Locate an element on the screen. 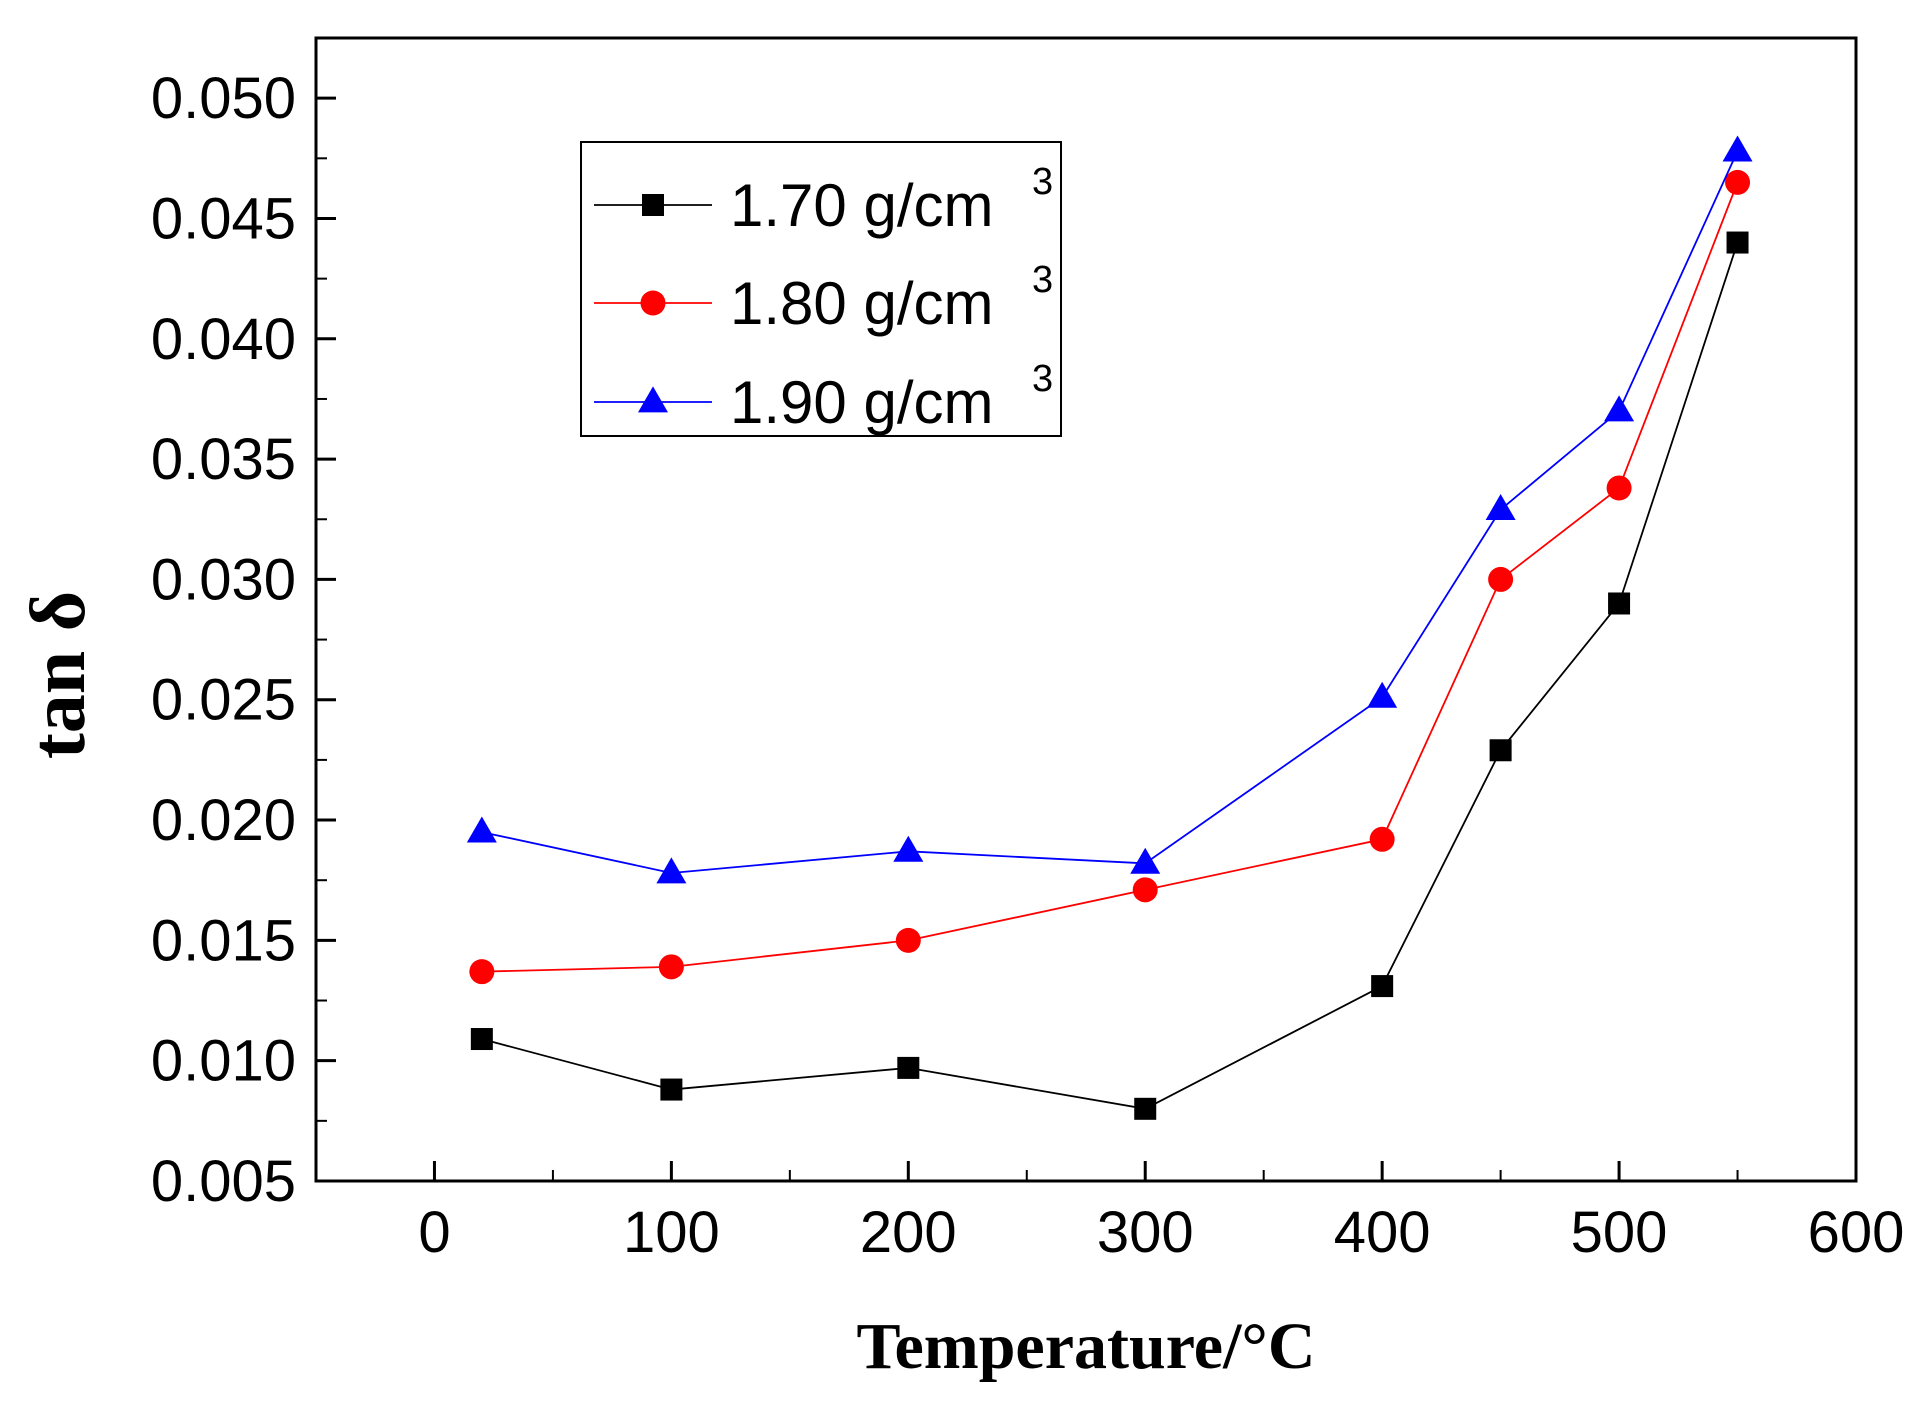  y-tick-label: 0.025 is located at coordinates (223, 700).